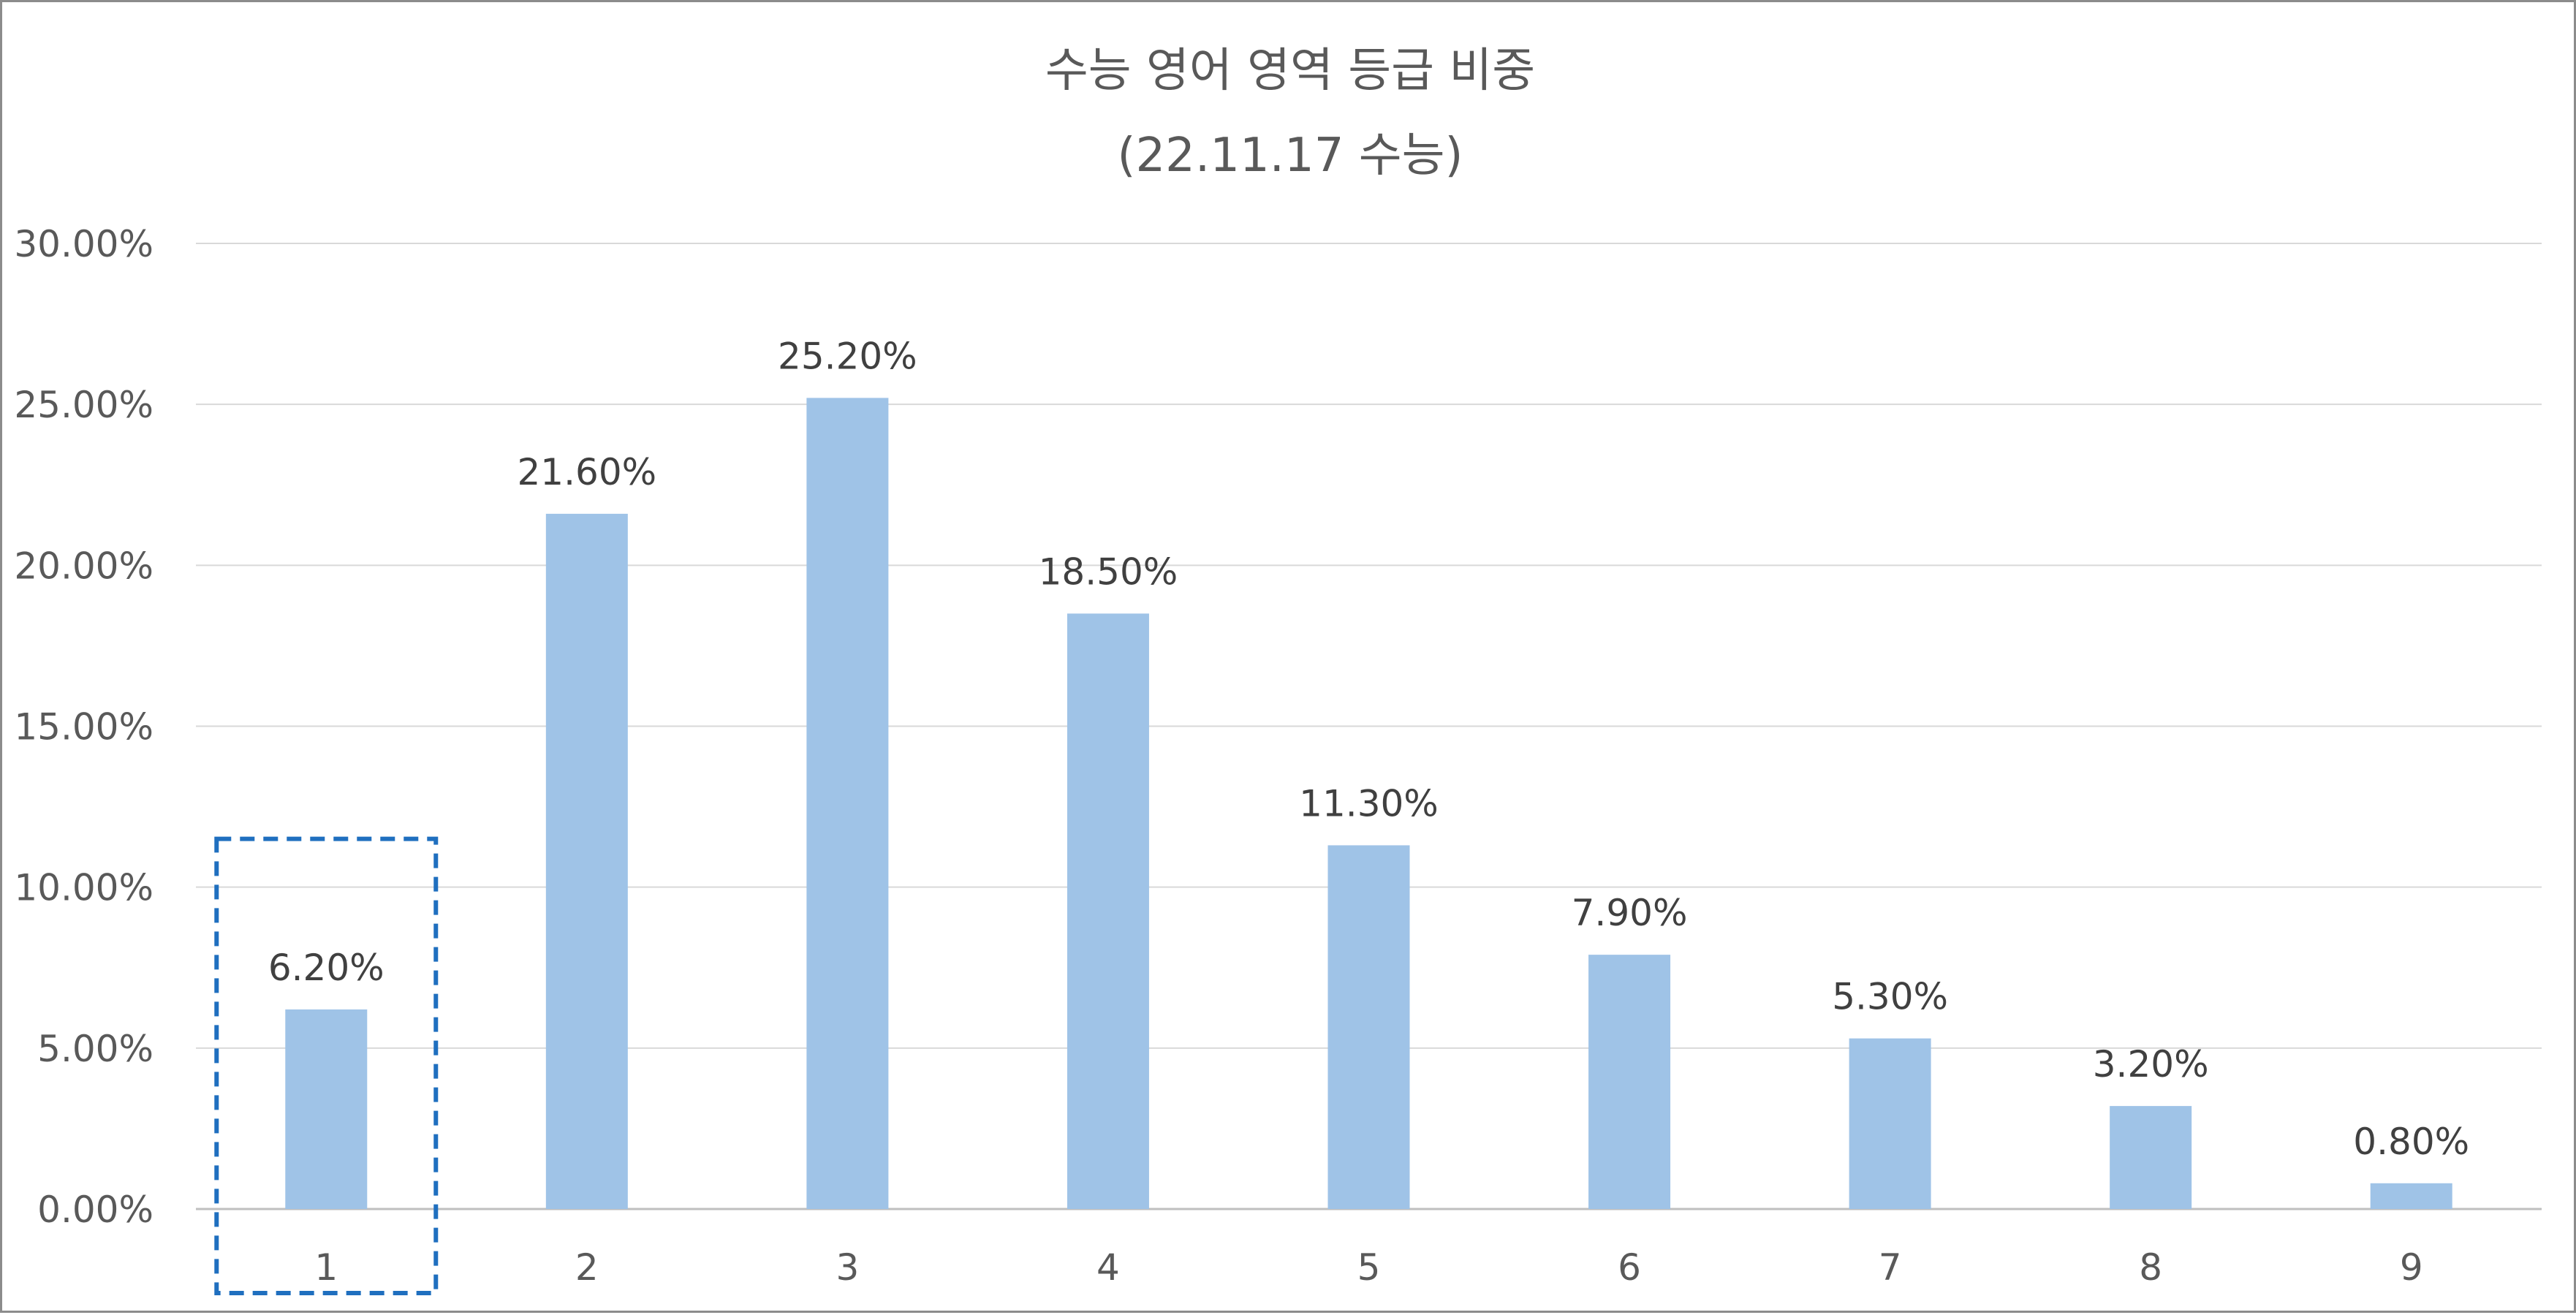 Image resolution: width=2576 pixels, height=1315 pixels. Describe the element at coordinates (84, 244) in the screenshot. I see `y-tick-label: 30.00%` at that location.